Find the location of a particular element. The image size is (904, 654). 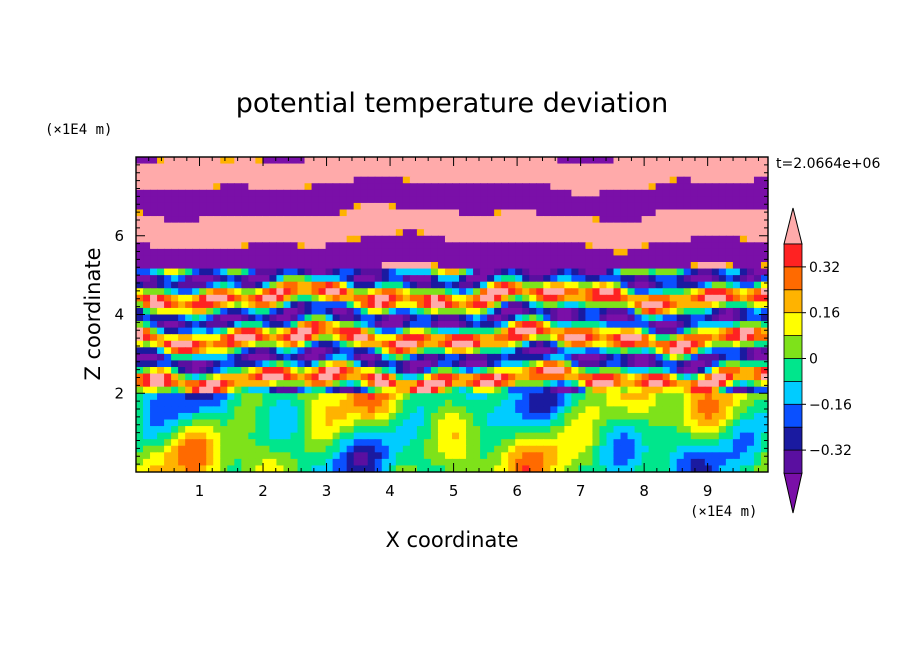

x-tick-label: 9 is located at coordinates (708, 491).